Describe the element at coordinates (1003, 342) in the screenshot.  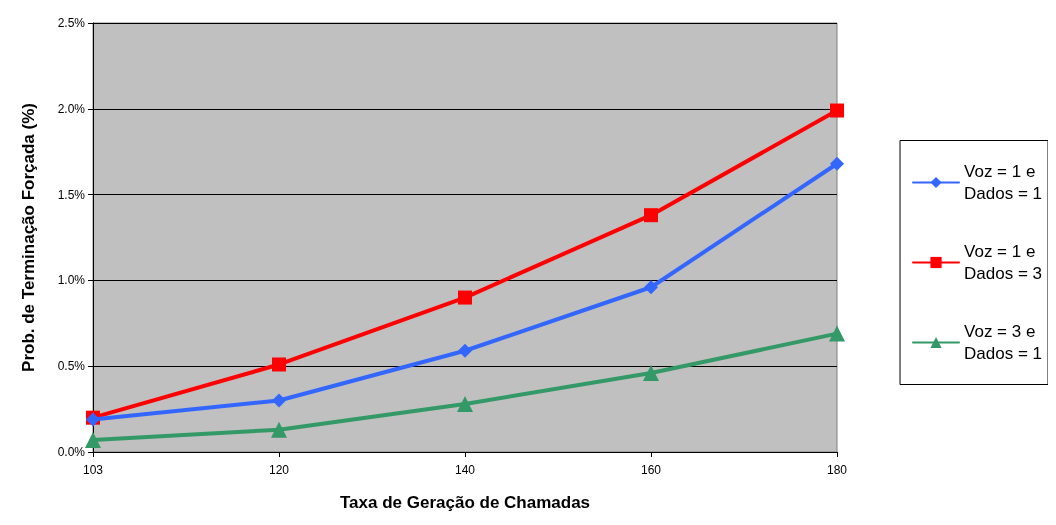
I see `legend-label: Voz = 3 e Dados = 1` at that location.